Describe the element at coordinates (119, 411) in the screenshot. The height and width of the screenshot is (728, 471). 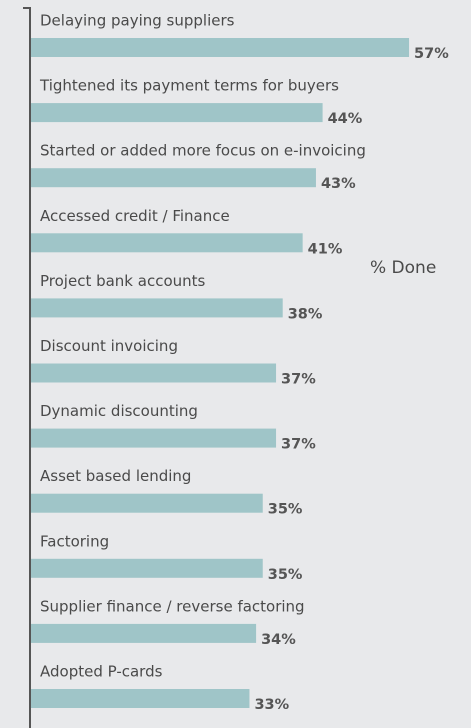
I see `category-label: Dynamic discounting` at that location.